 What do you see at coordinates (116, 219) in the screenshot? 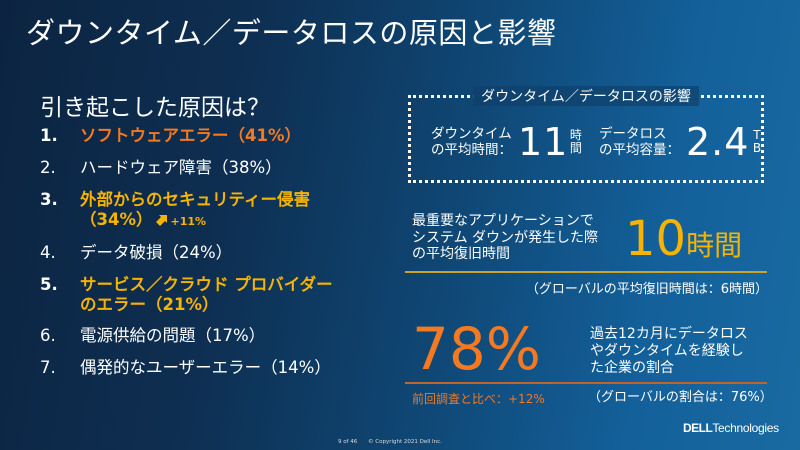
I see `cause-percent: （34%）` at bounding box center [116, 219].